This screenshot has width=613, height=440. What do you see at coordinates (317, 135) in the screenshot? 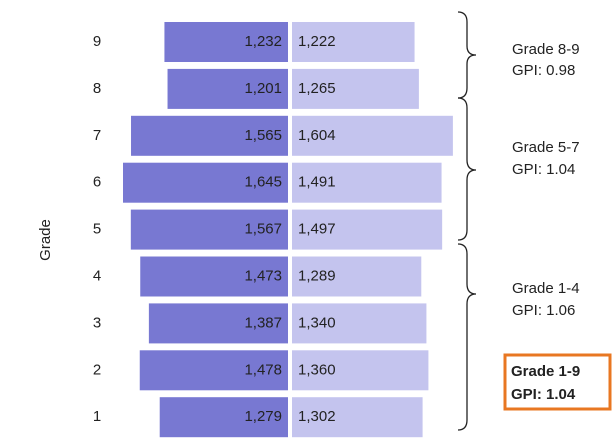
I see `value-label: 1,604` at bounding box center [317, 135].